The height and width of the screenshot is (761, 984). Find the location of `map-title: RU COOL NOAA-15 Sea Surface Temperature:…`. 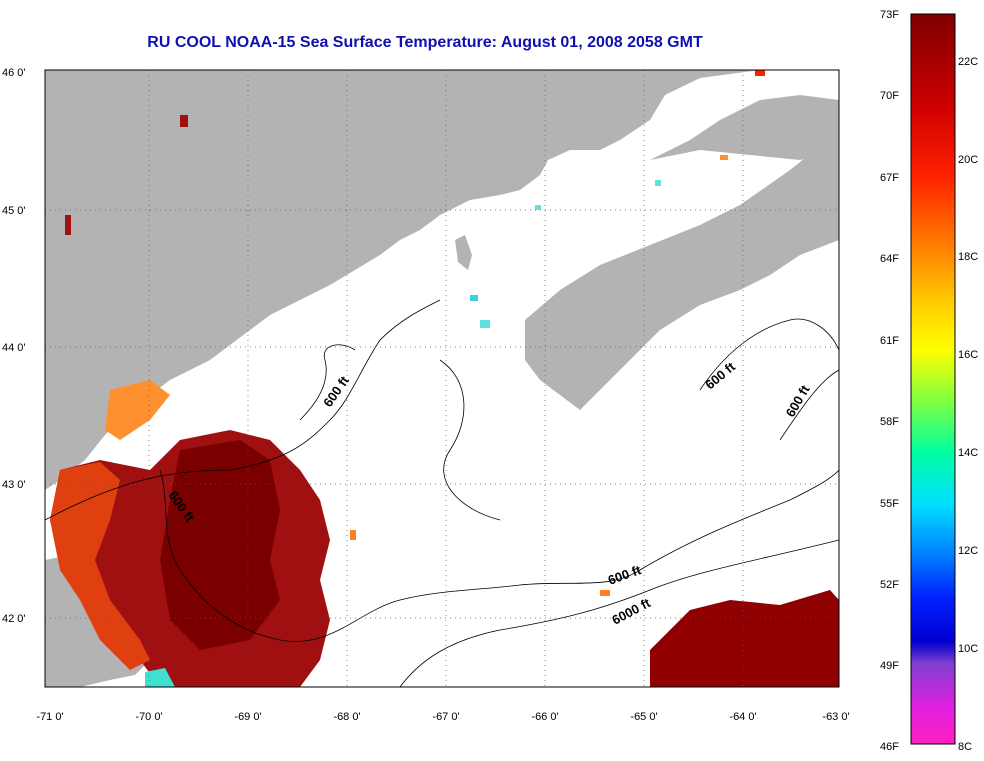

map-title: RU COOL NOAA-15 Sea Surface Temperature:… is located at coordinates (425, 42).